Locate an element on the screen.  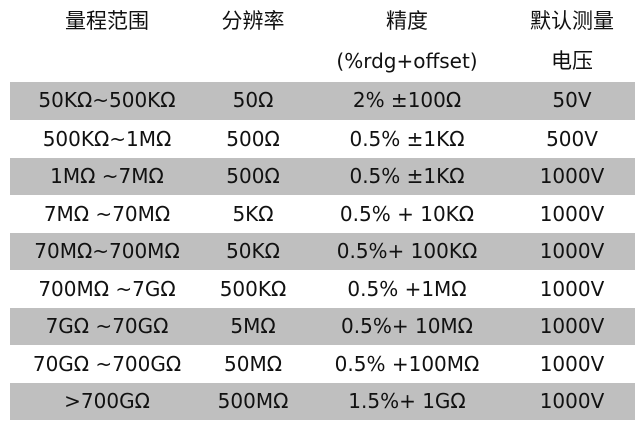
cell-range: 7MΩ ~70MΩ is located at coordinates (107, 213).